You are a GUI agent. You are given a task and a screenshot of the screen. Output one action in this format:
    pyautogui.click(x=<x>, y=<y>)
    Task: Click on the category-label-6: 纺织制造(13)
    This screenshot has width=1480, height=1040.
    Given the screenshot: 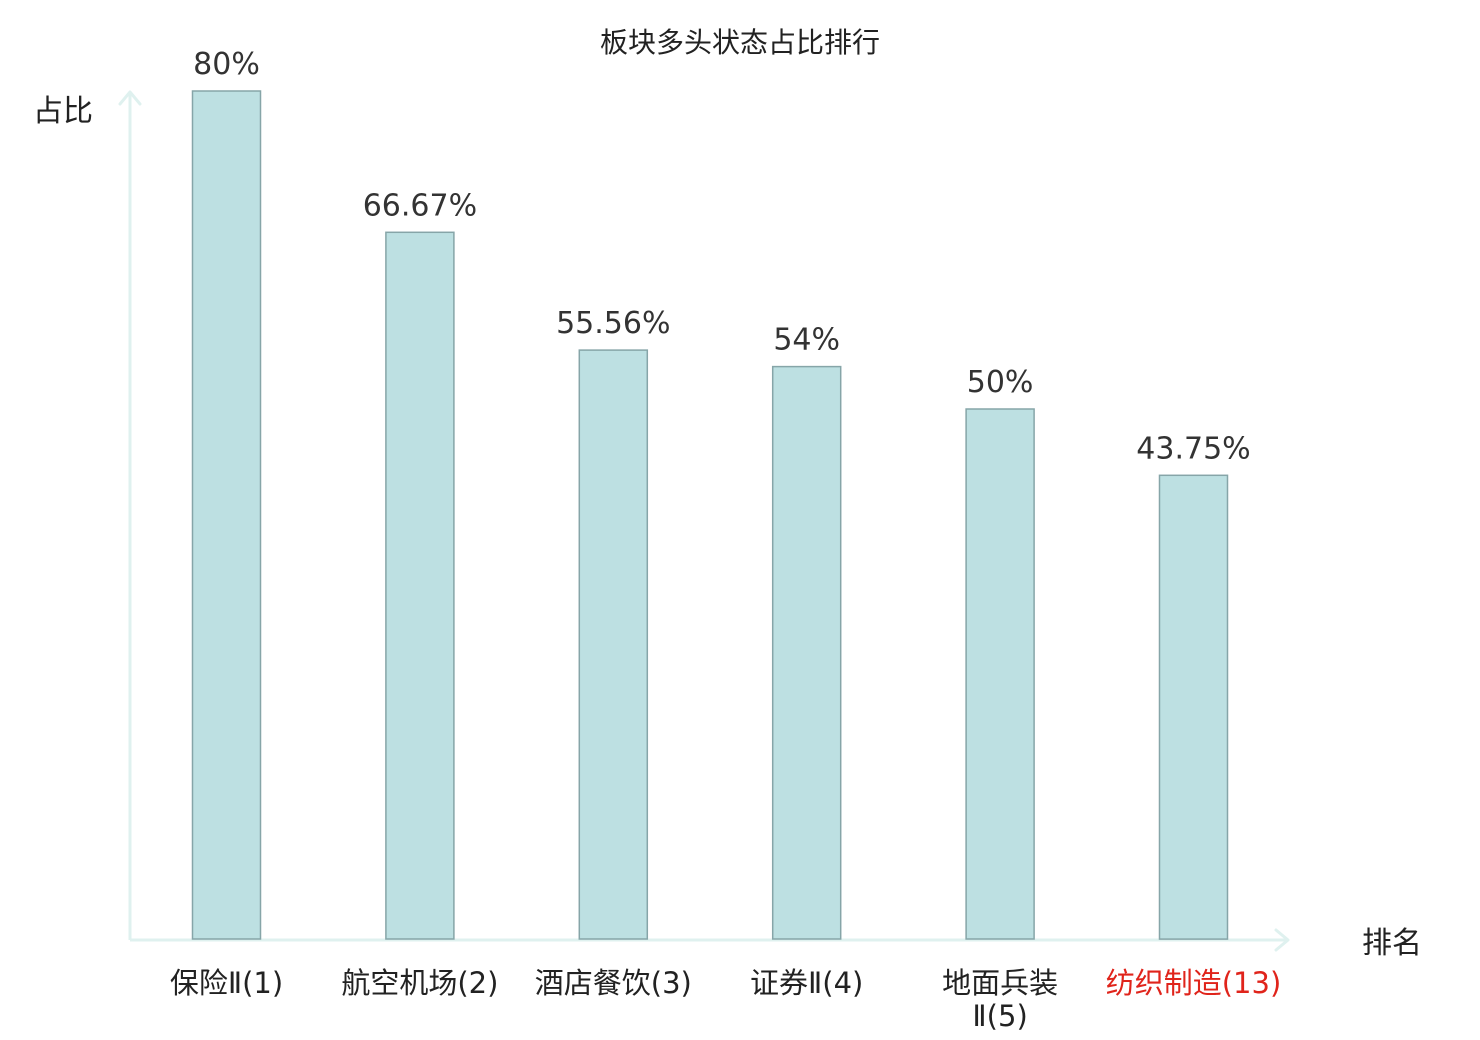 What is the action you would take?
    pyautogui.click(x=1194, y=983)
    